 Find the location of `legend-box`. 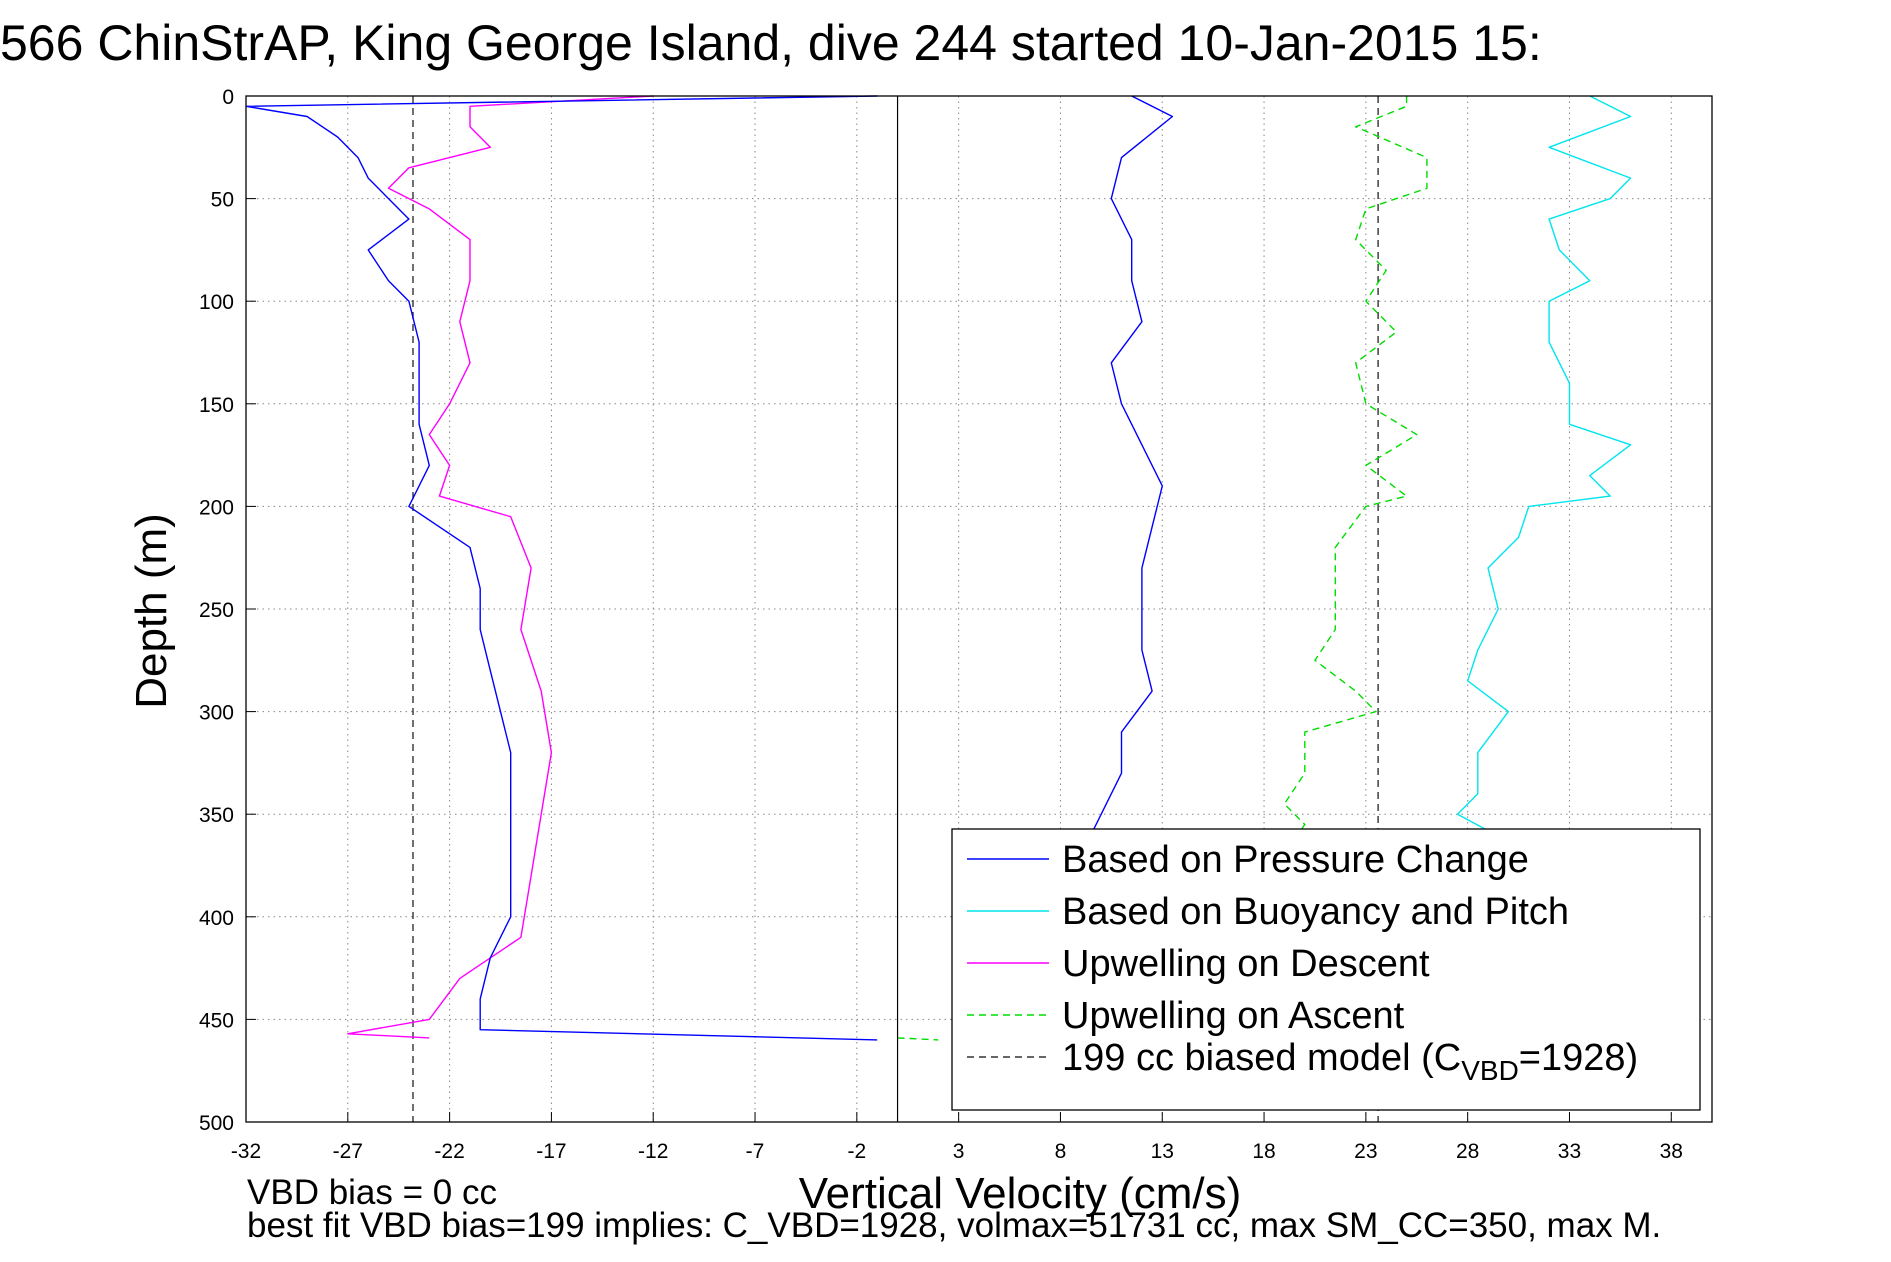

legend-box is located at coordinates (1326, 969).